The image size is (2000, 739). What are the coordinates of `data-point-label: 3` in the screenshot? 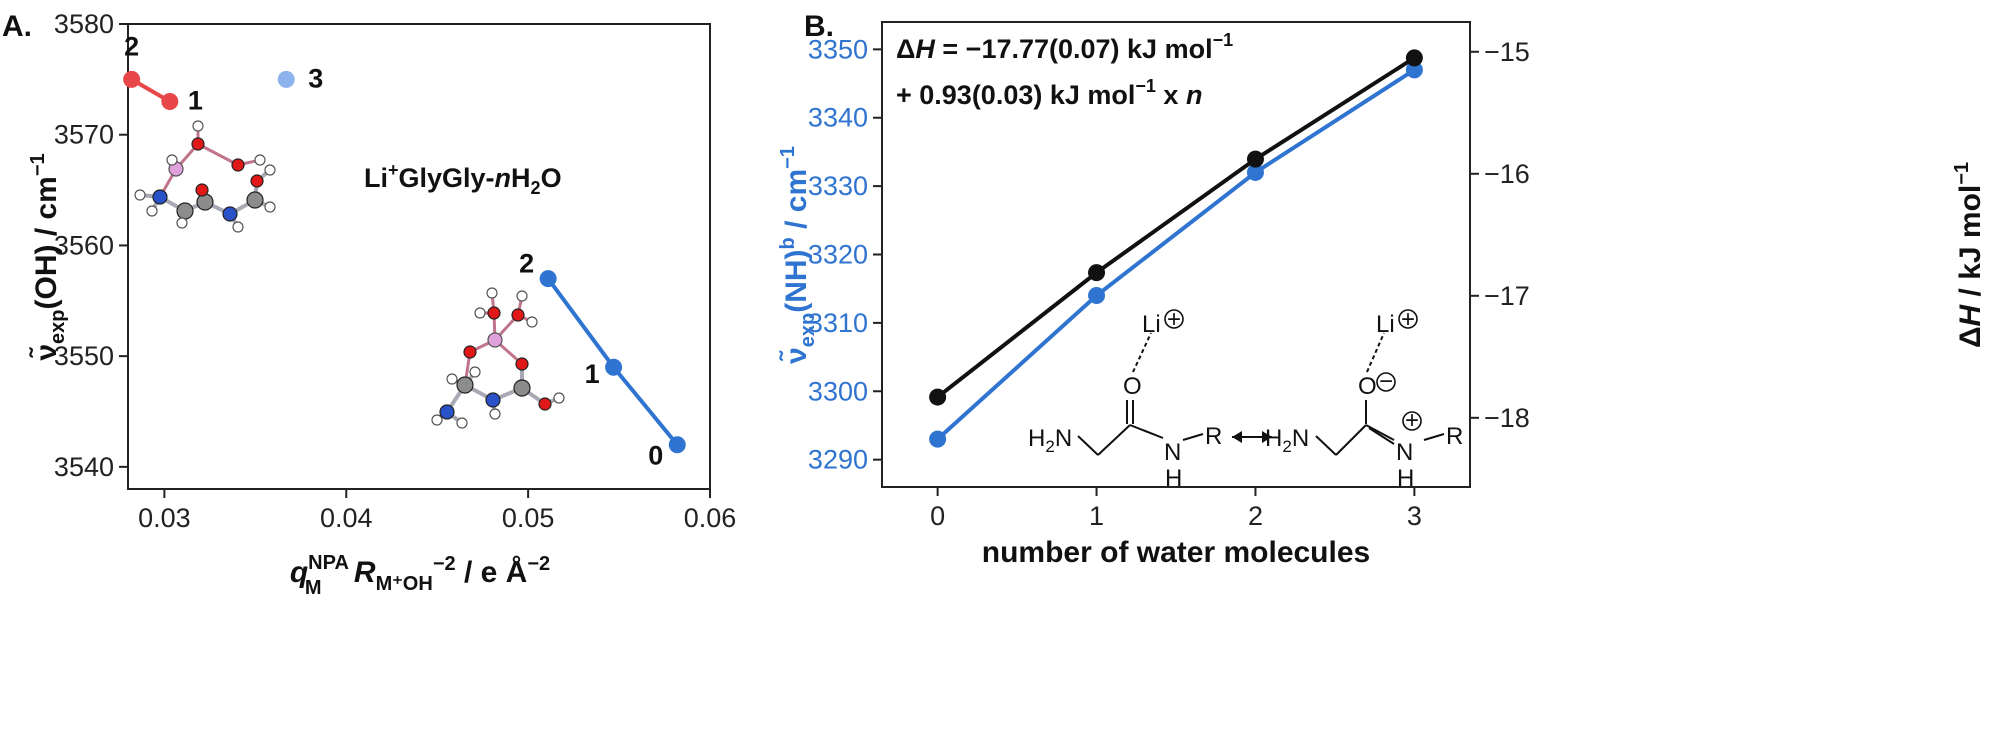 It's located at (315, 78).